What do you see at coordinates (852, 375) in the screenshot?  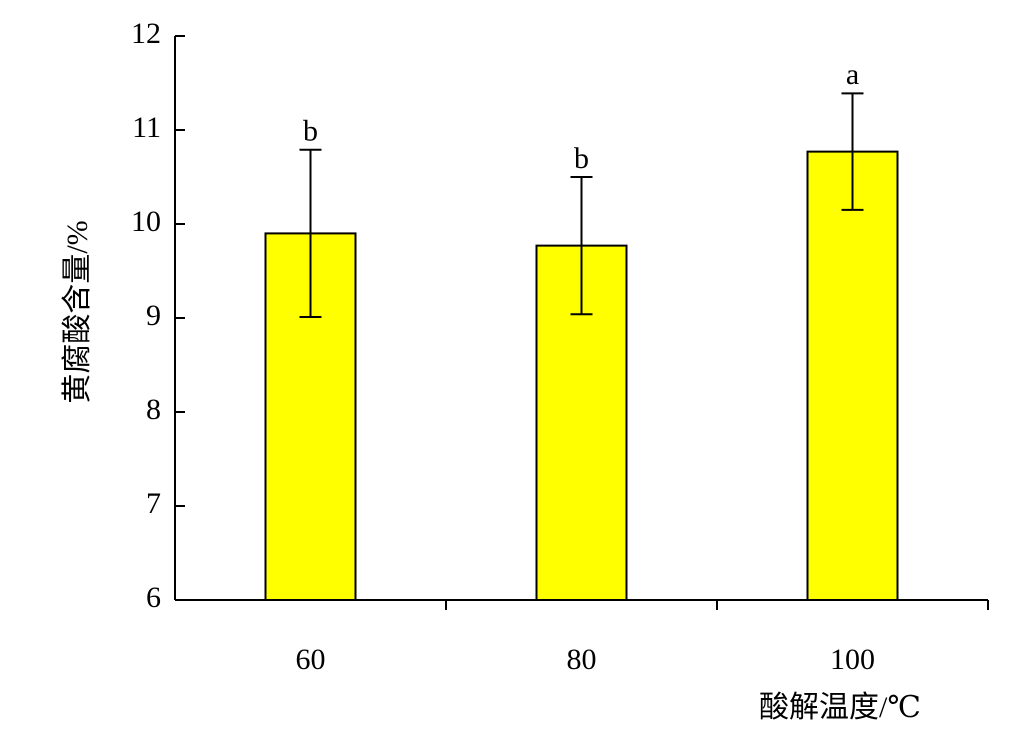 I see `bar` at bounding box center [852, 375].